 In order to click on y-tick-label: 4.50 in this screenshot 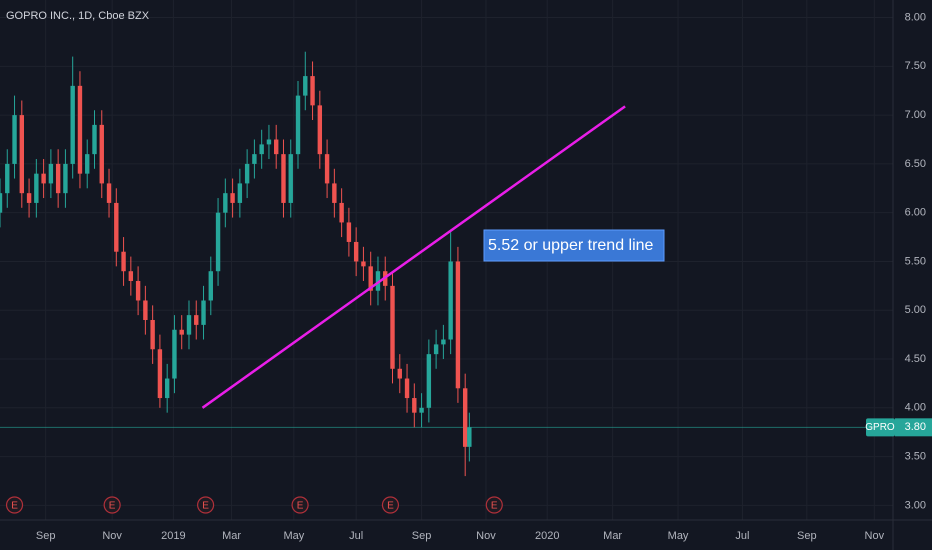, I will do `click(915, 359)`.